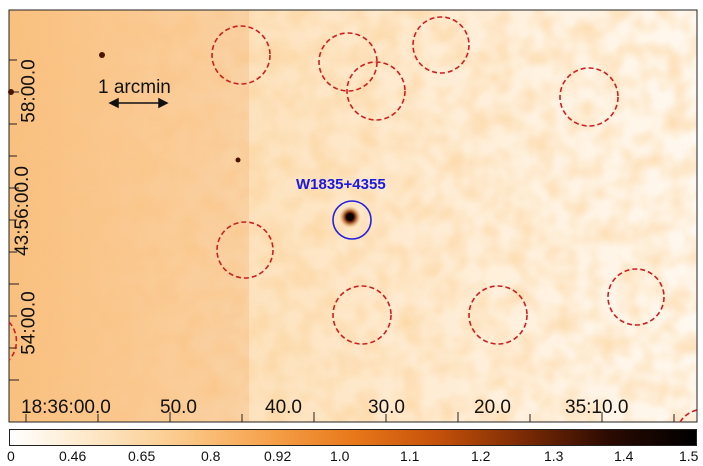  What do you see at coordinates (66, 407) in the screenshot?
I see `ra-tick-label: 18:36:00.0` at bounding box center [66, 407].